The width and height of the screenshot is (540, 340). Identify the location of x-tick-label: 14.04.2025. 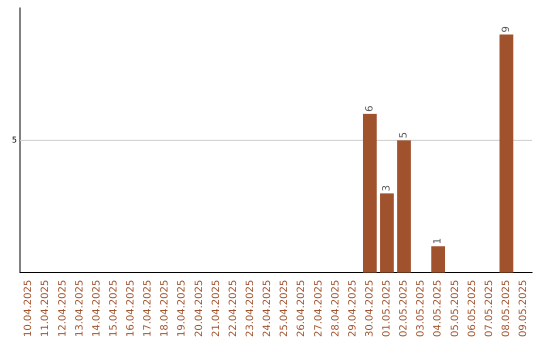
(96, 309).